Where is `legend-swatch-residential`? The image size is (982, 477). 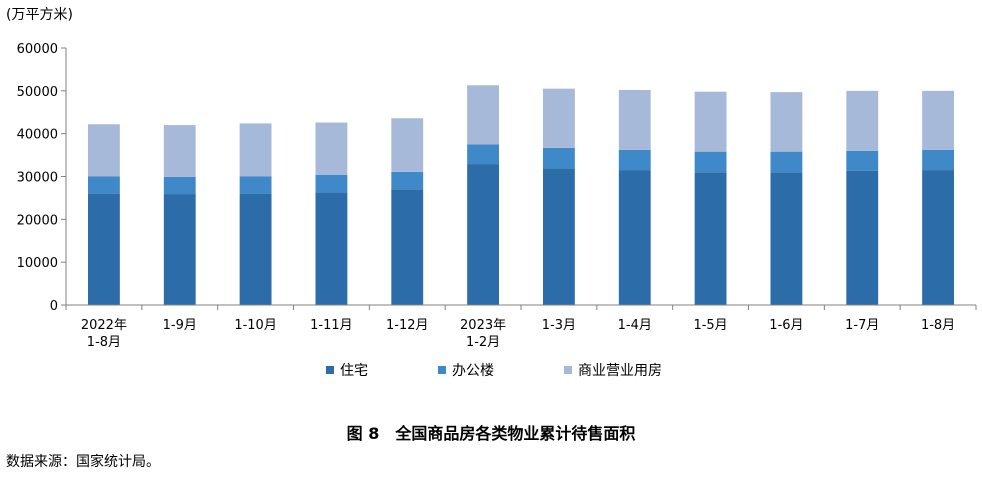 legend-swatch-residential is located at coordinates (330, 370).